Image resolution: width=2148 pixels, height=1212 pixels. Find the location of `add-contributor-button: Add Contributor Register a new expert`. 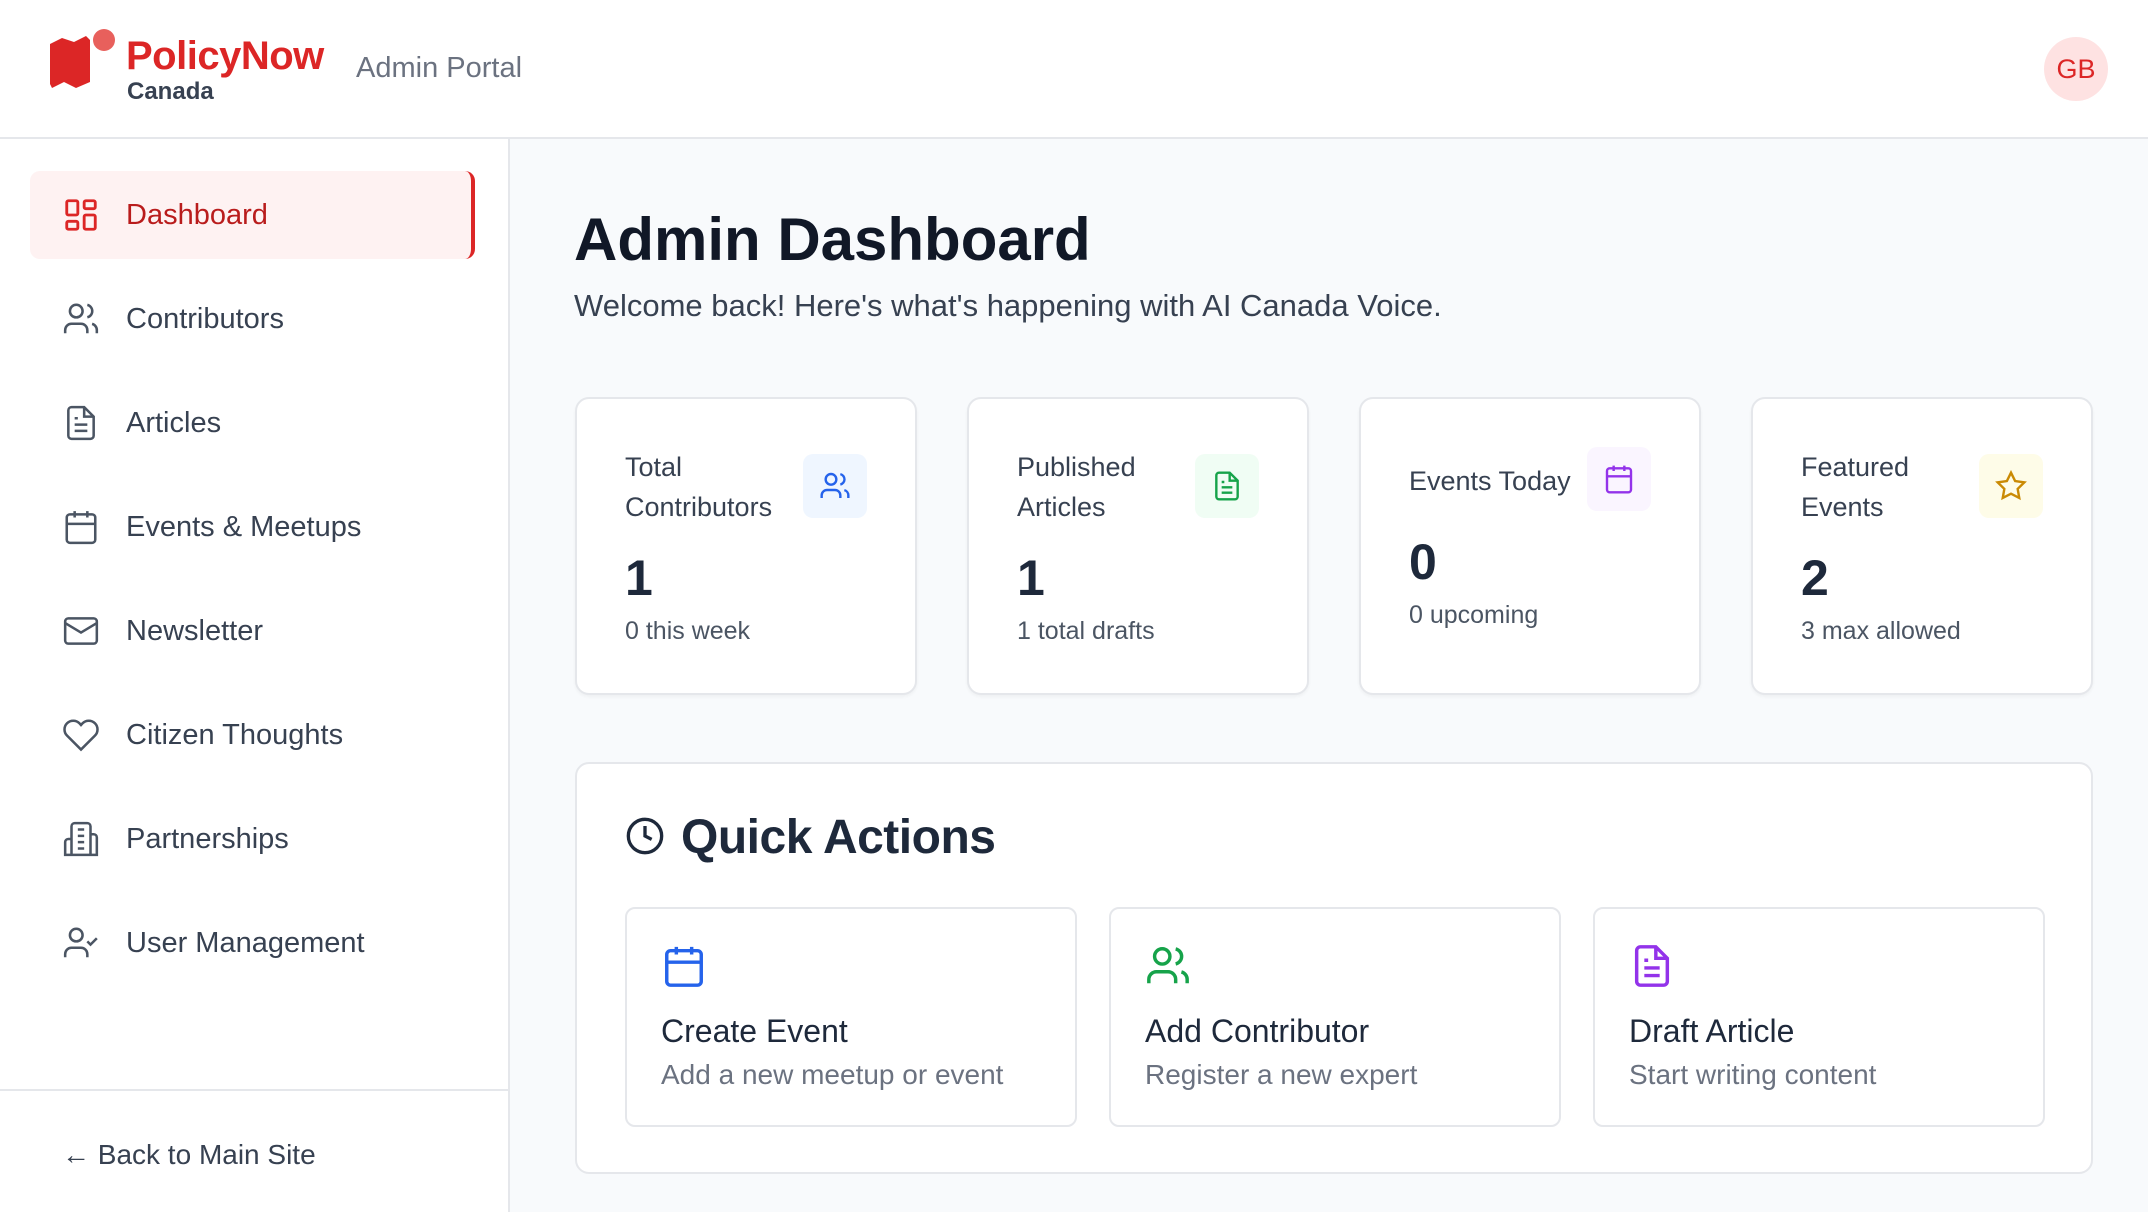

add-contributor-button: Add Contributor Register a new expert is located at coordinates (1335, 1017).